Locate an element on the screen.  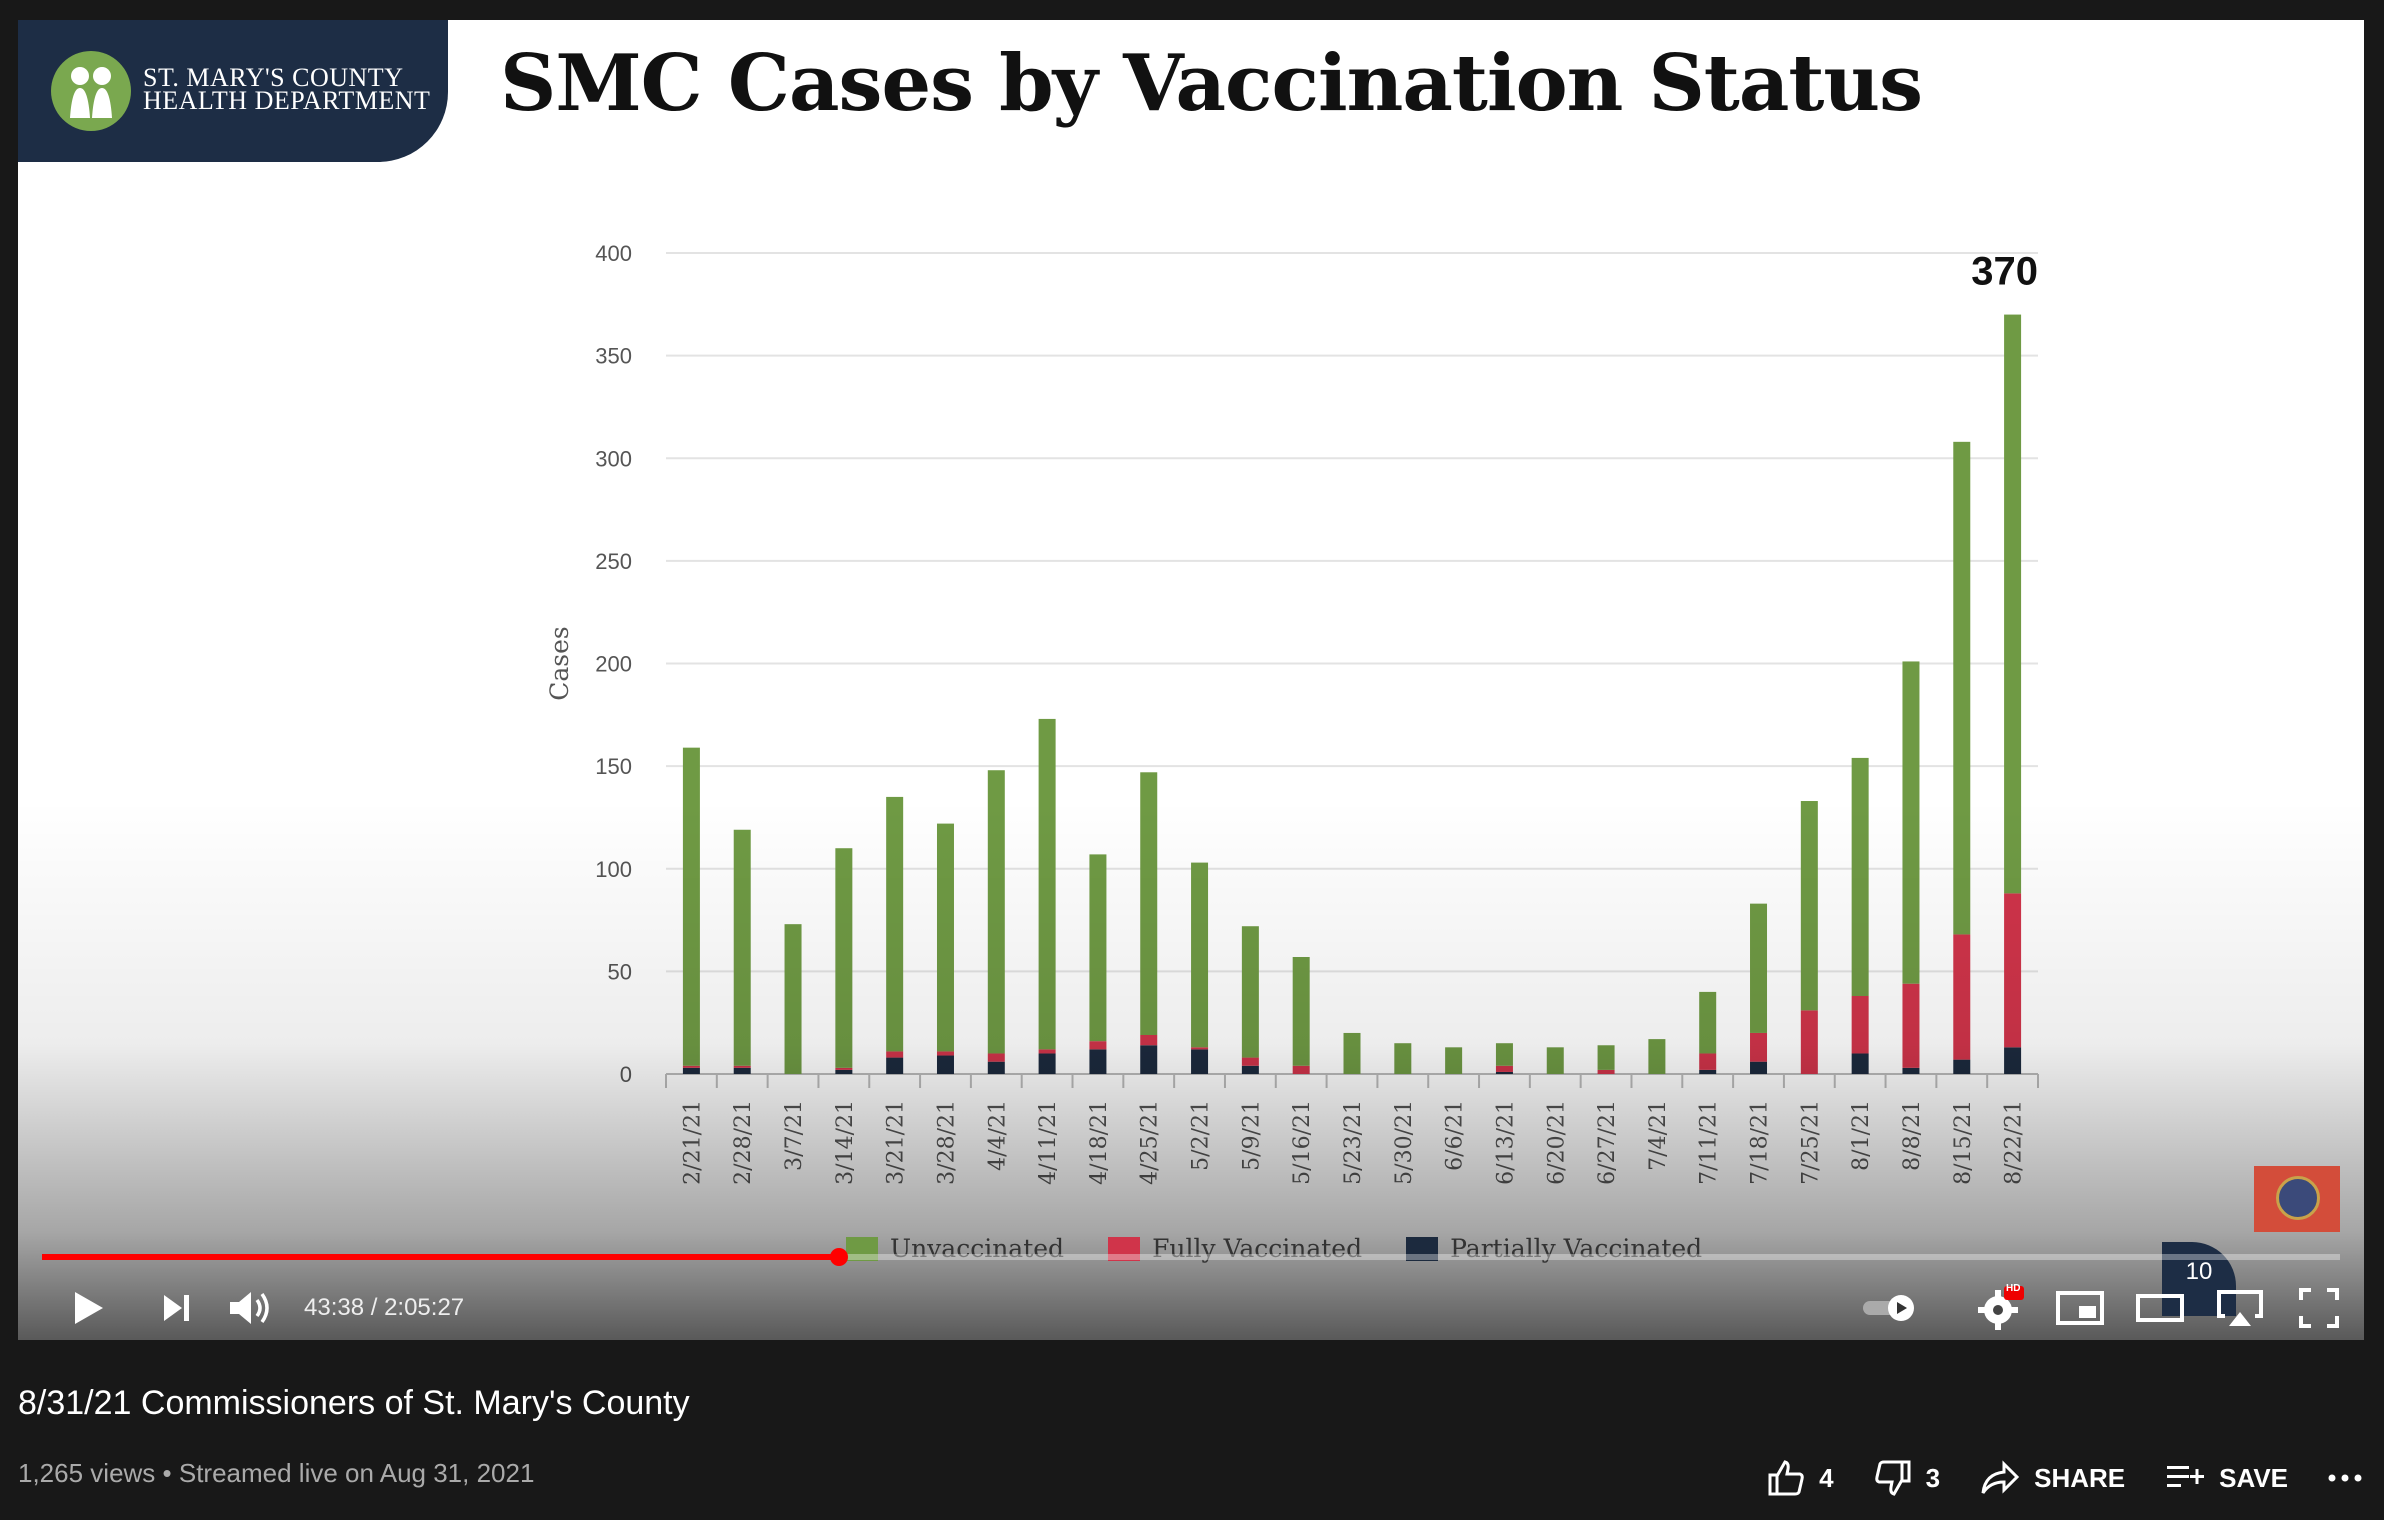
autoplay-toggle-icon is located at coordinates (1888, 1308).